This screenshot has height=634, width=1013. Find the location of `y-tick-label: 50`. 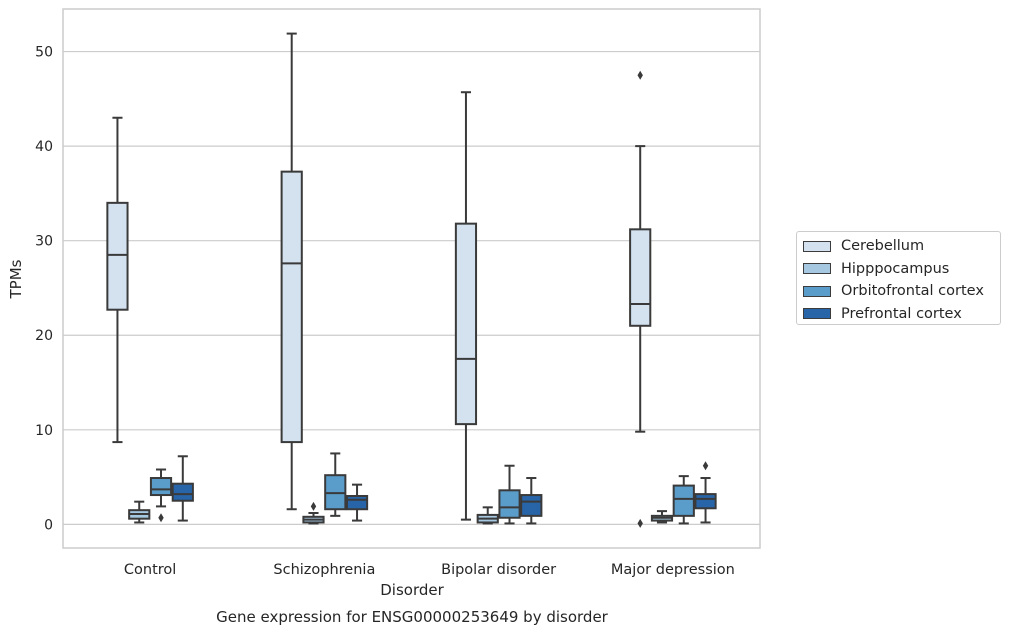

y-tick-label: 50 is located at coordinates (44, 53).